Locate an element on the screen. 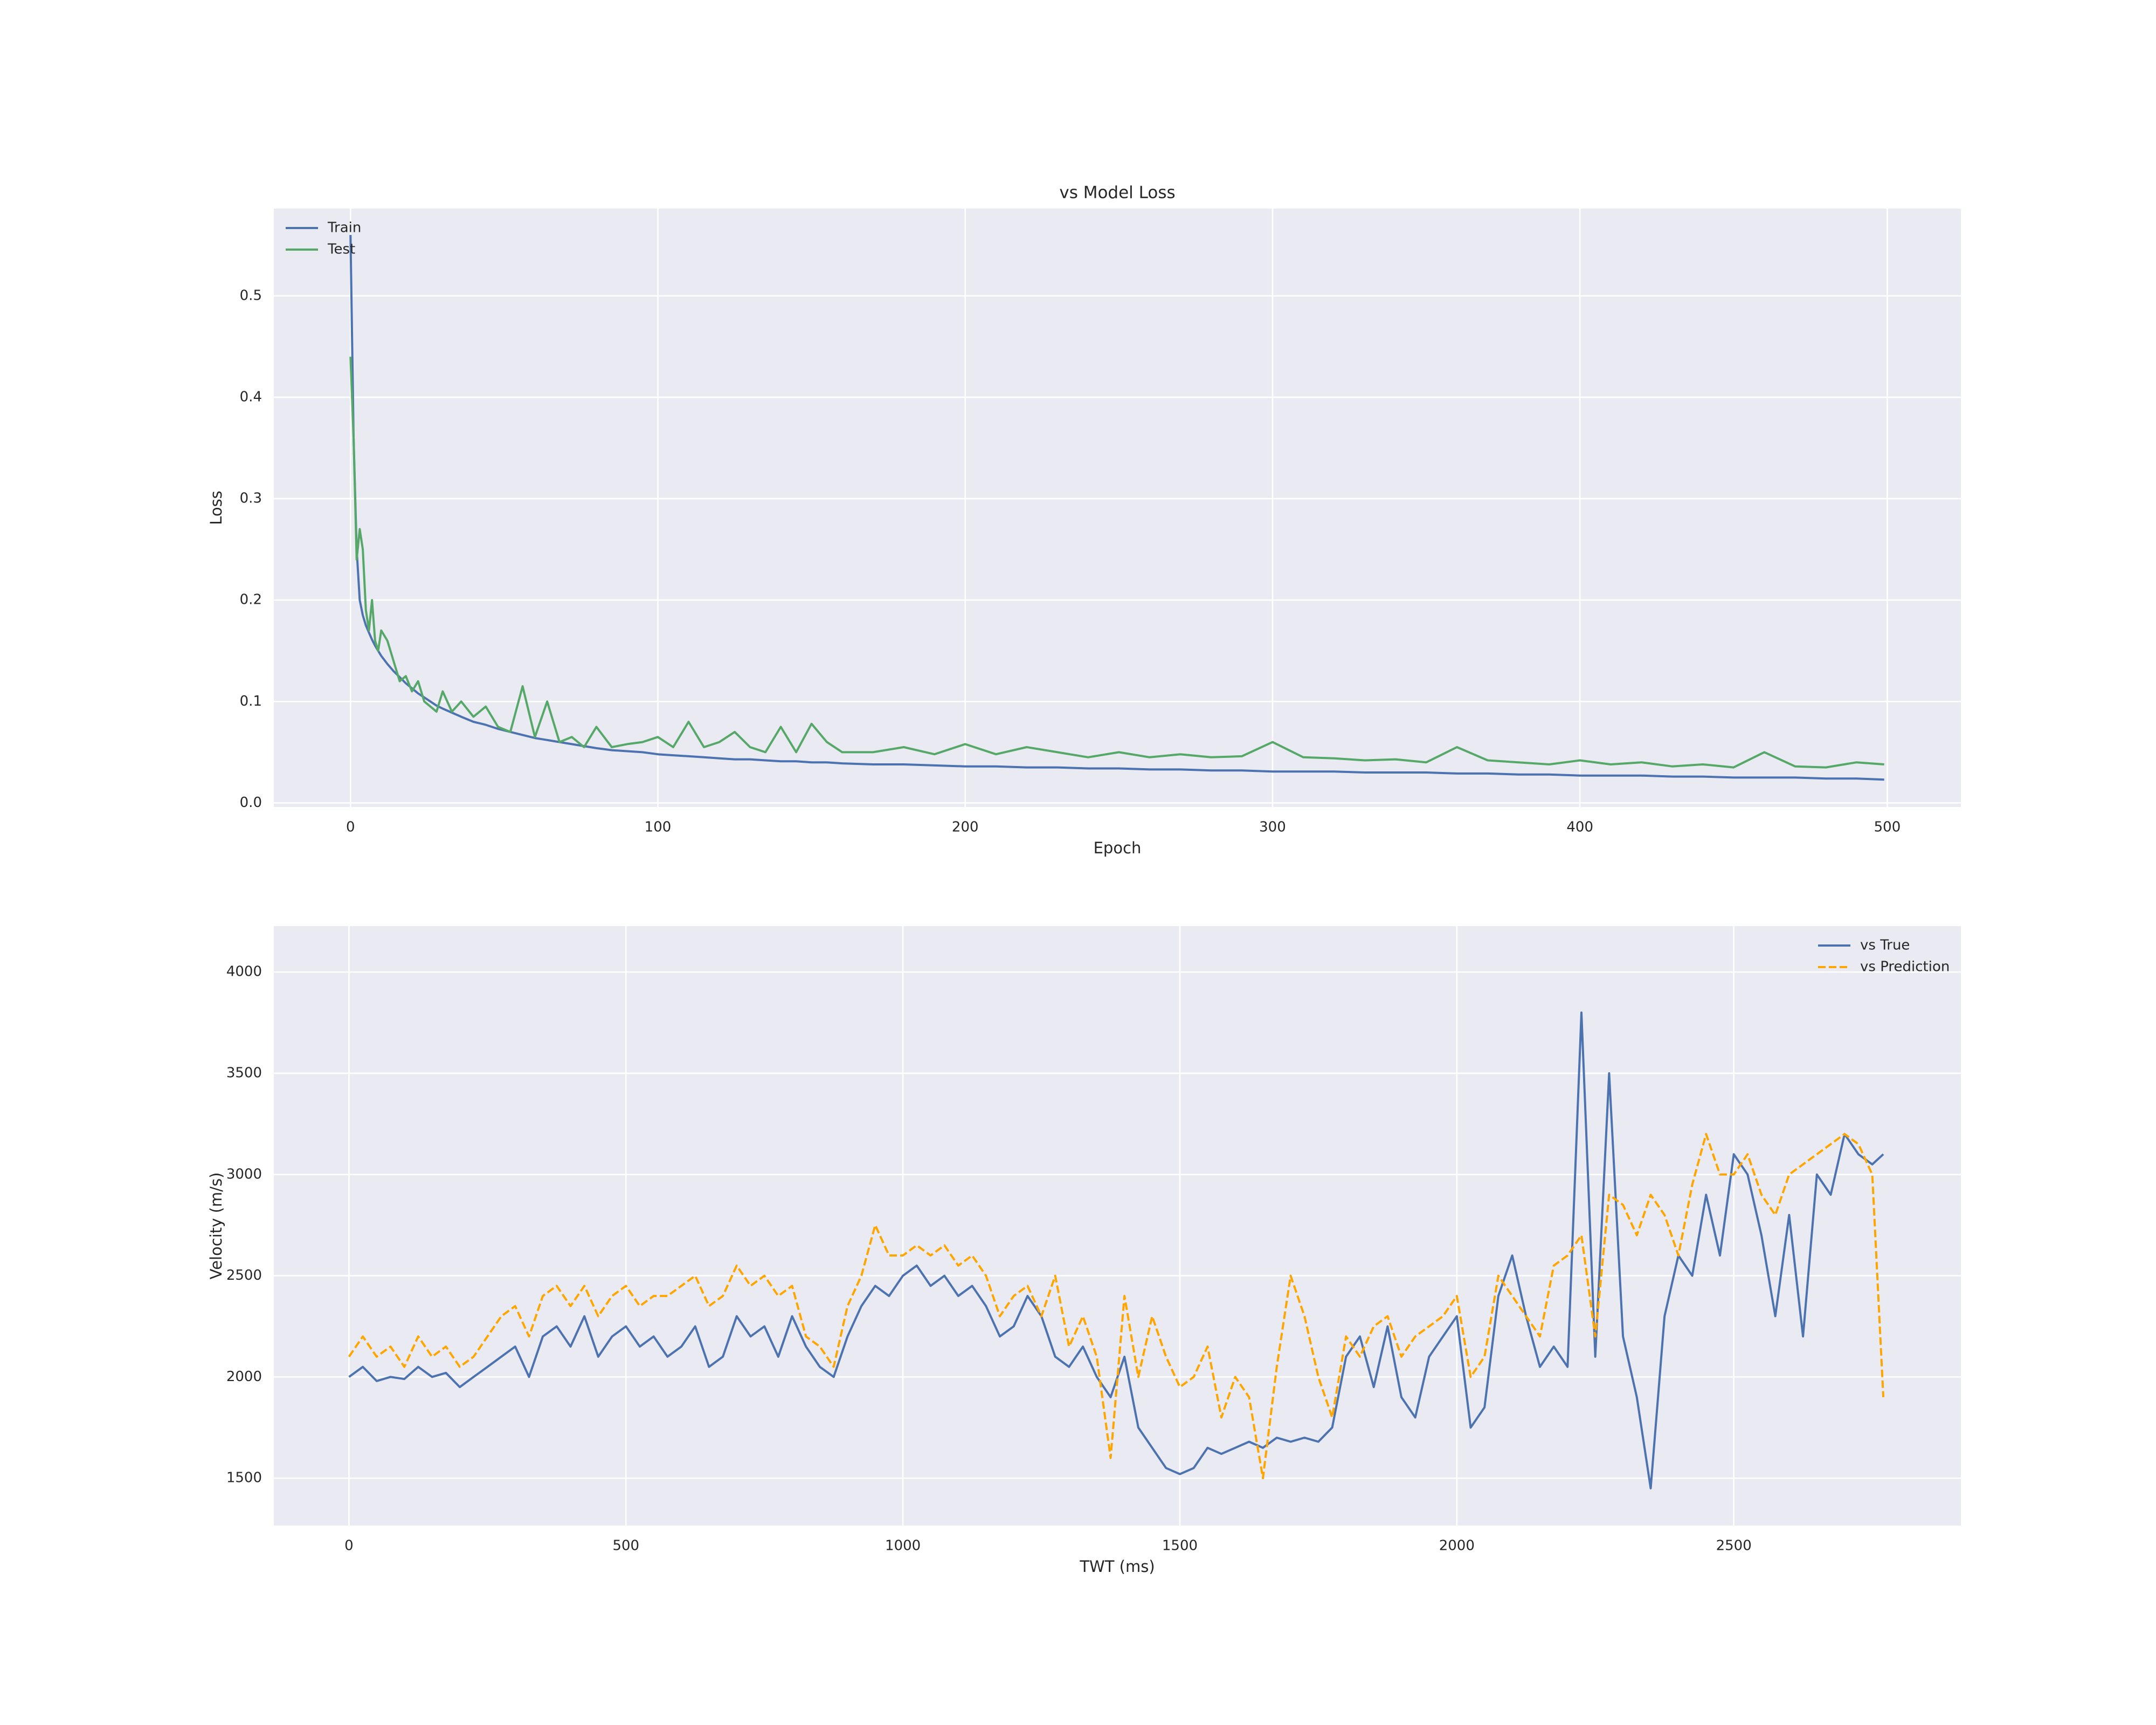  y-tick-label: 0.1 is located at coordinates (251, 701).